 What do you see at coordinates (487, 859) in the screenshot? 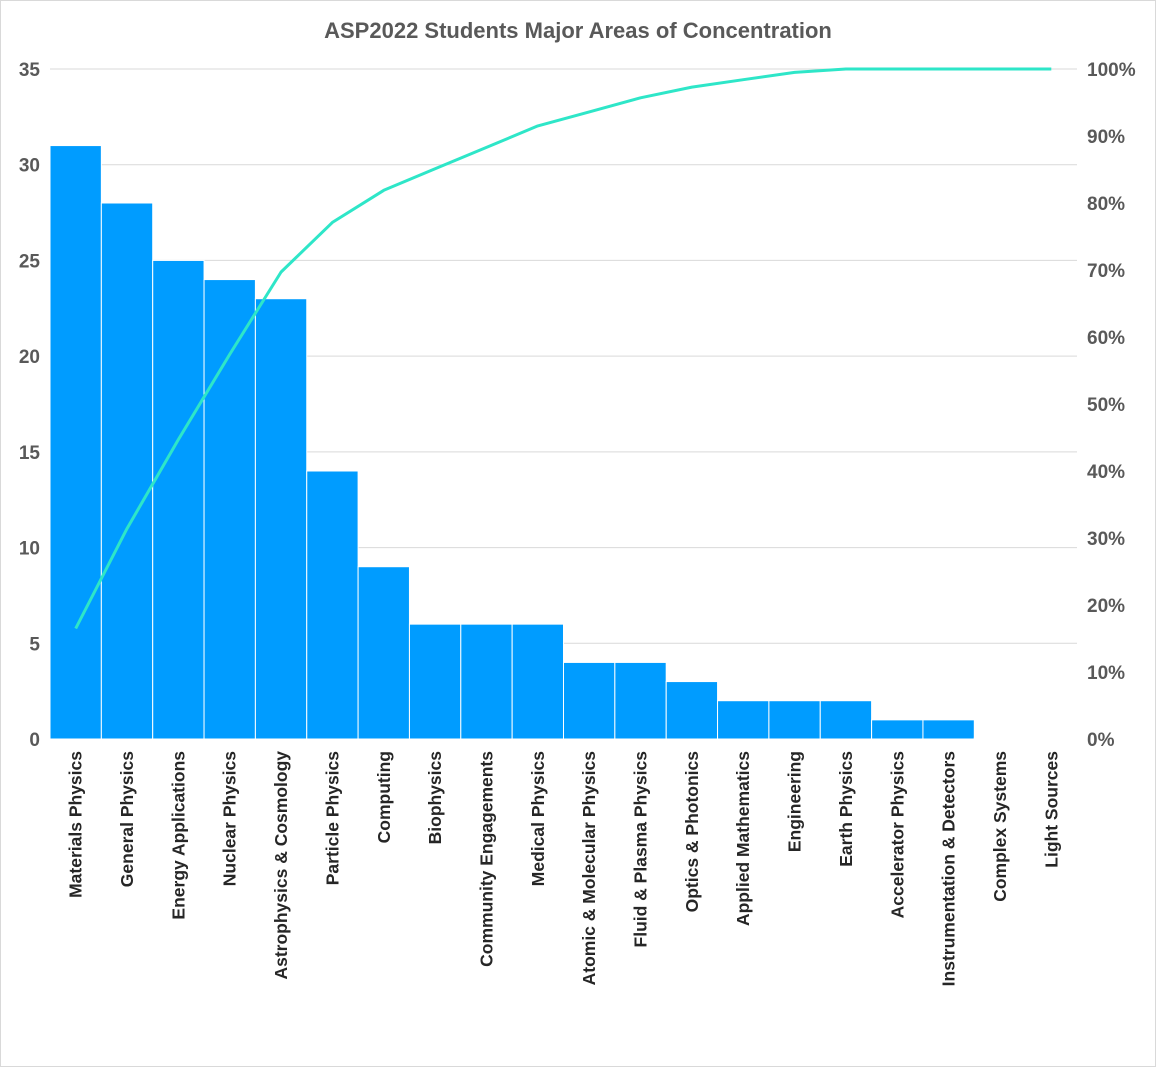
I see `x-tick-label: Community Engagements` at bounding box center [487, 859].